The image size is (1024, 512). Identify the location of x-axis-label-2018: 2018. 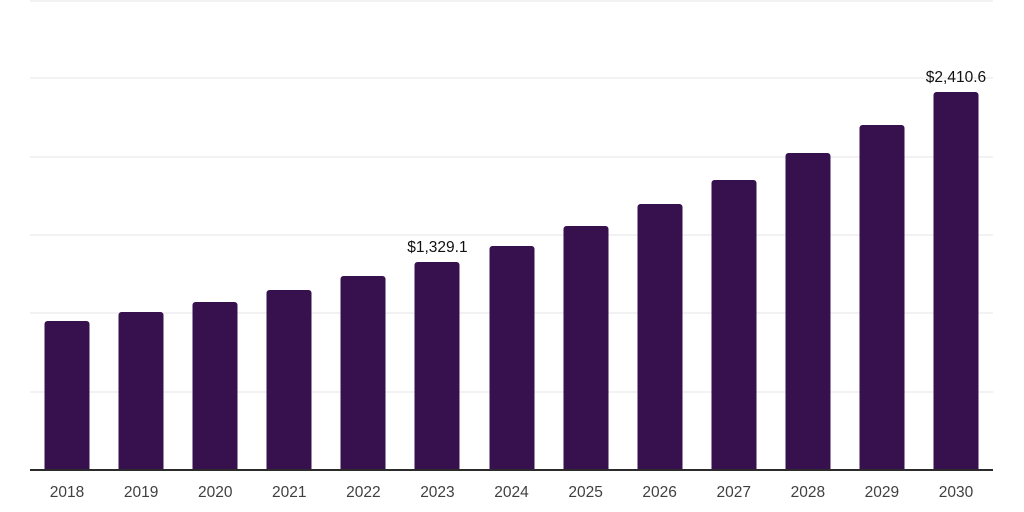
(67, 492).